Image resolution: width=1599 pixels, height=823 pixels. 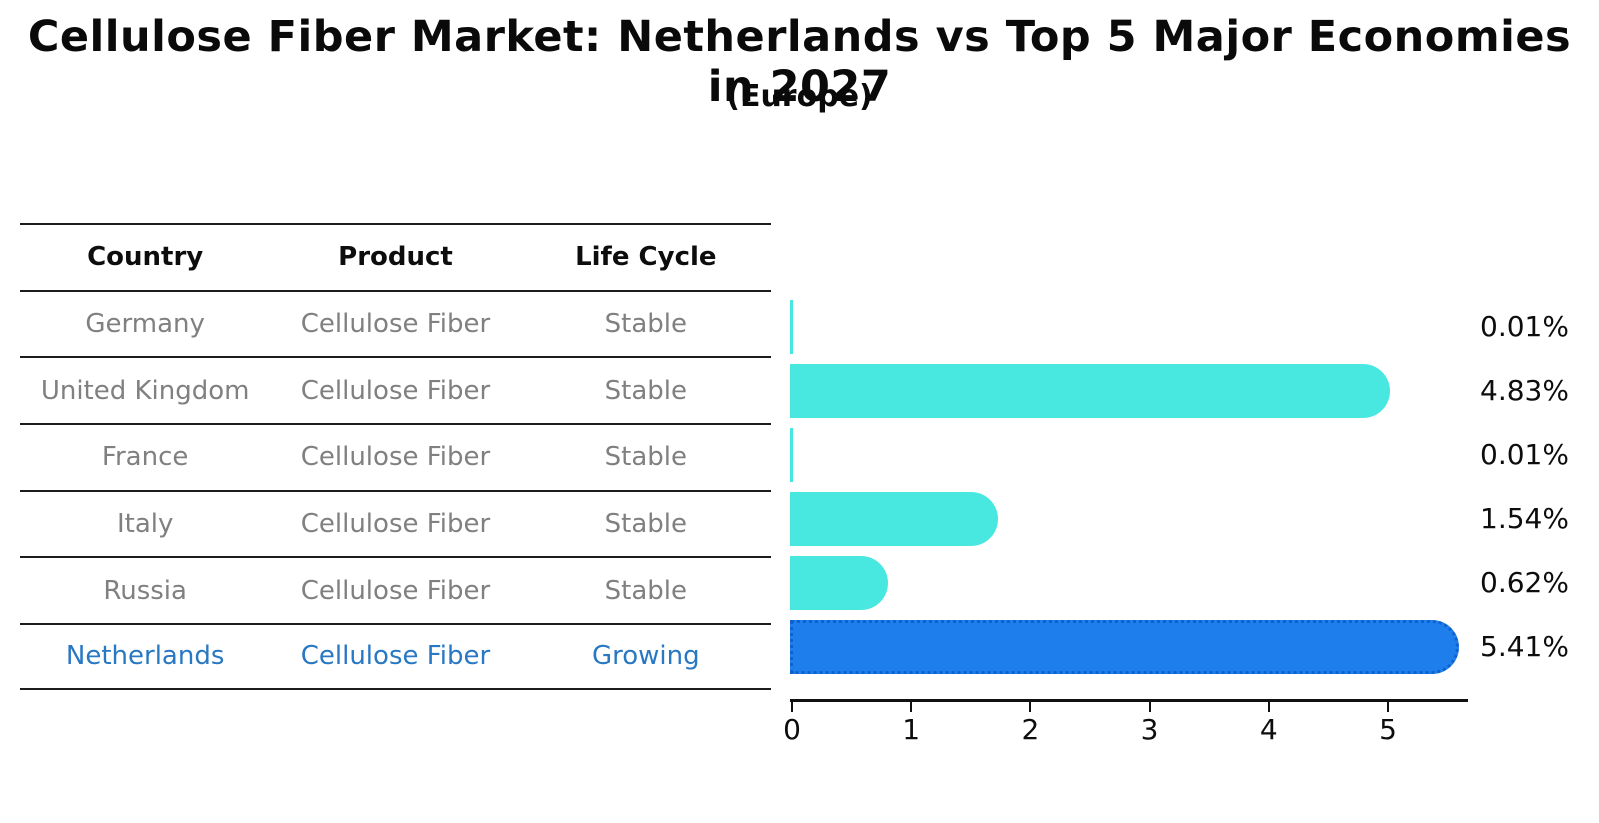 I want to click on table-cell-country: Netherlands, so click(x=145, y=656).